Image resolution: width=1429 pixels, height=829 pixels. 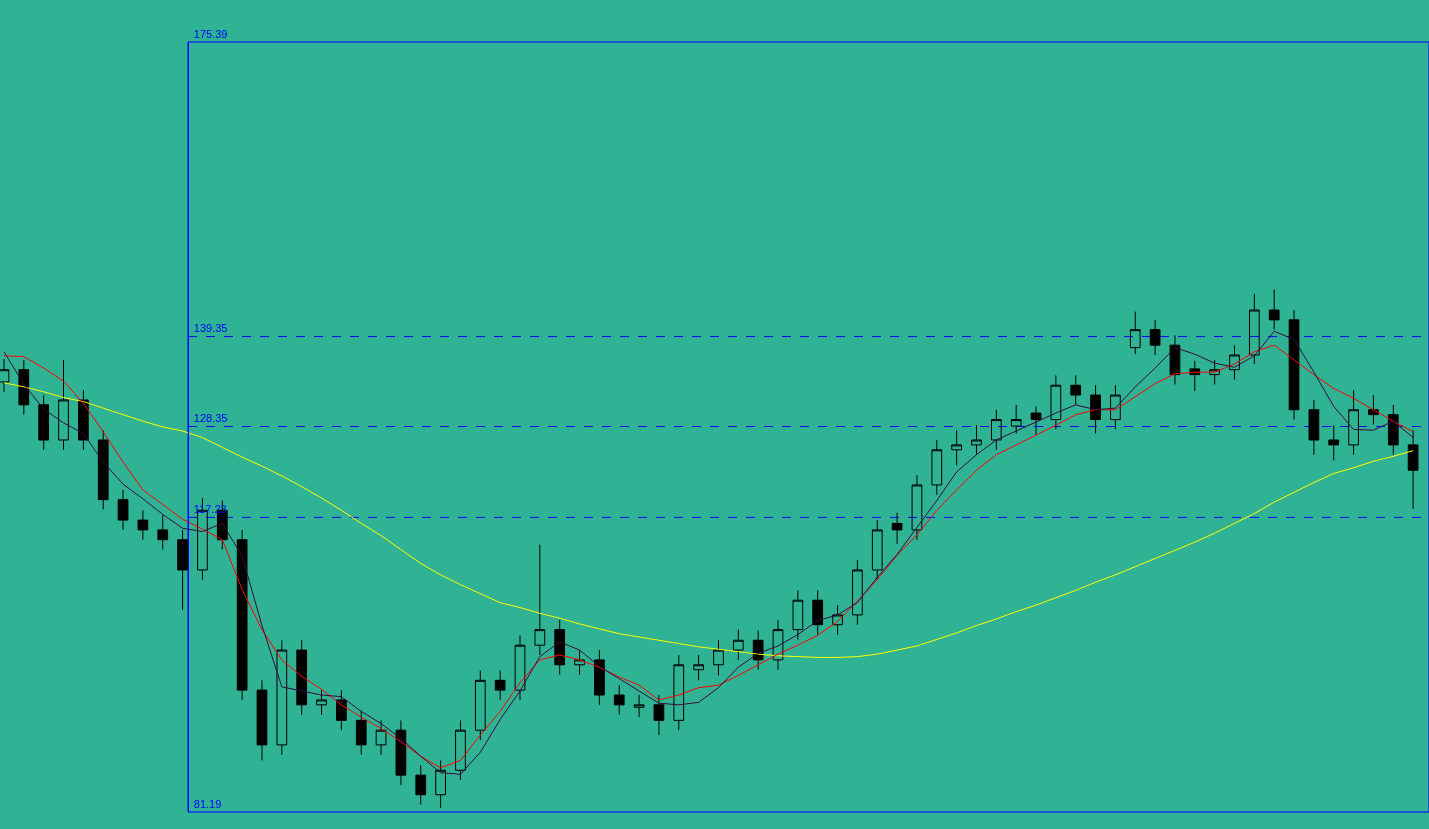 I want to click on y-tick-label: 81.19, so click(x=207, y=803).